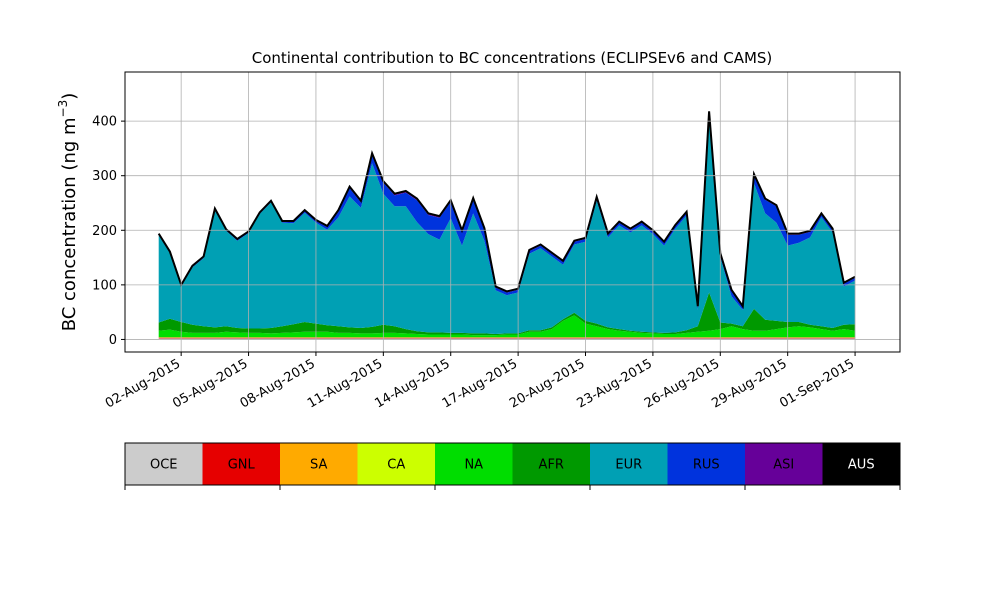 The image size is (1000, 600). I want to click on area-sa, so click(507, 337).